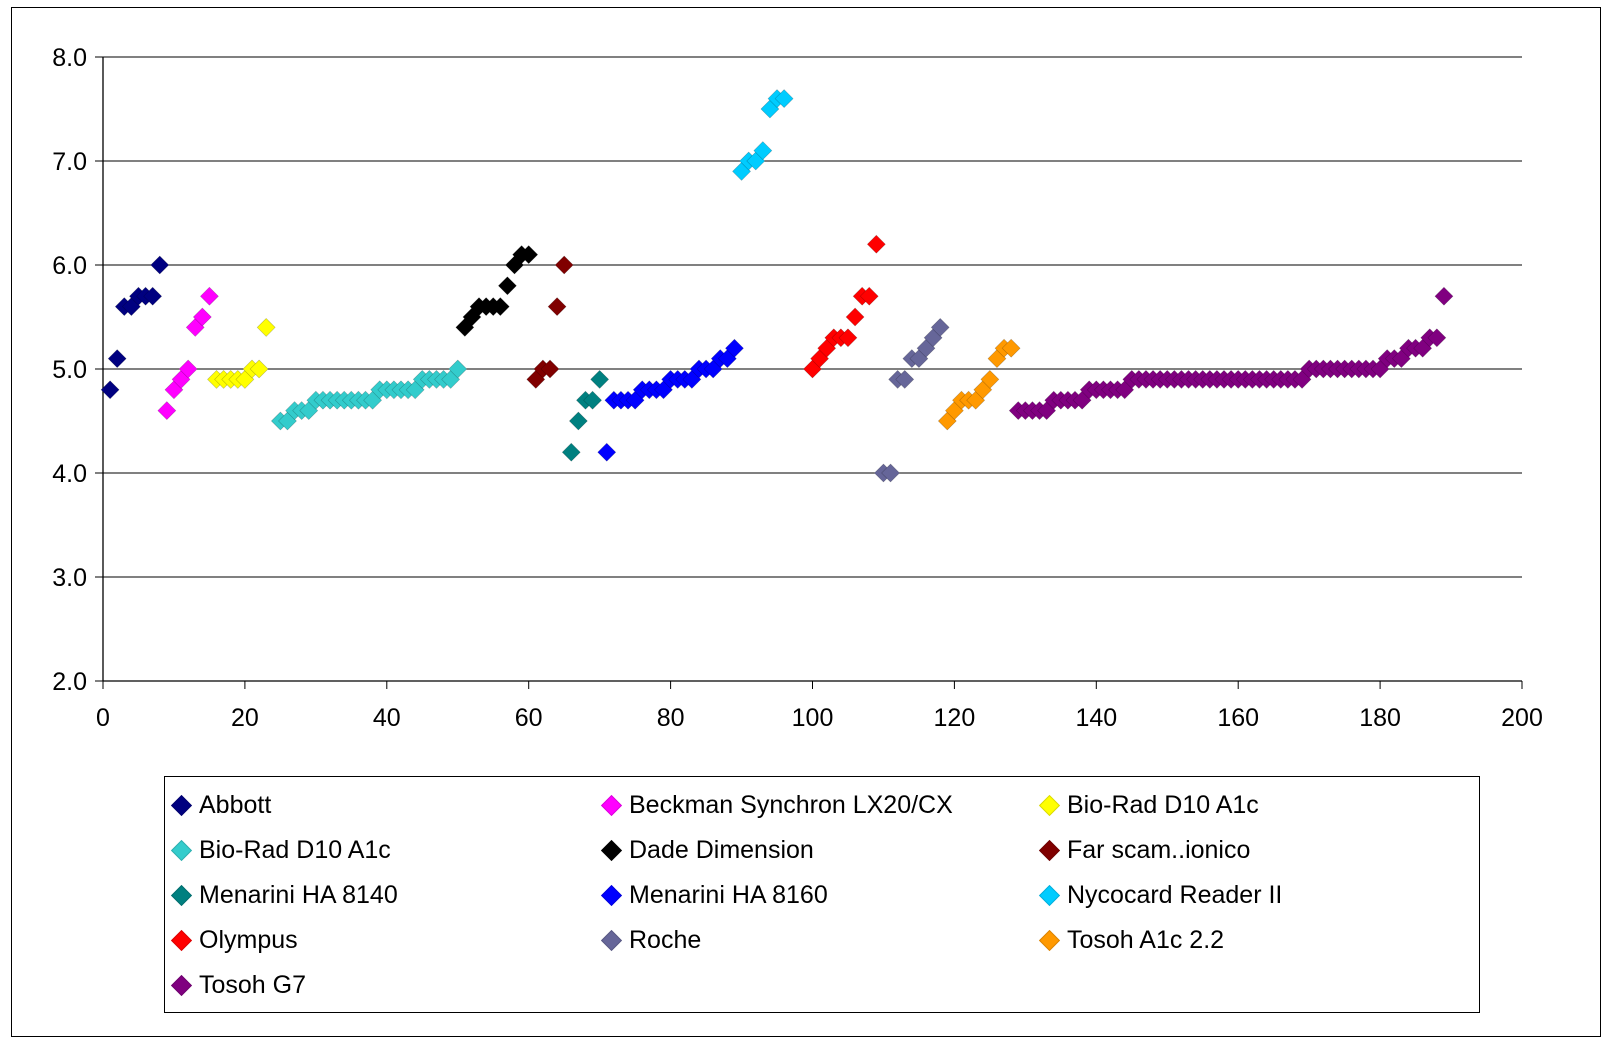  What do you see at coordinates (1146, 939) in the screenshot?
I see `legend-label: Tosoh A1c 2.2` at bounding box center [1146, 939].